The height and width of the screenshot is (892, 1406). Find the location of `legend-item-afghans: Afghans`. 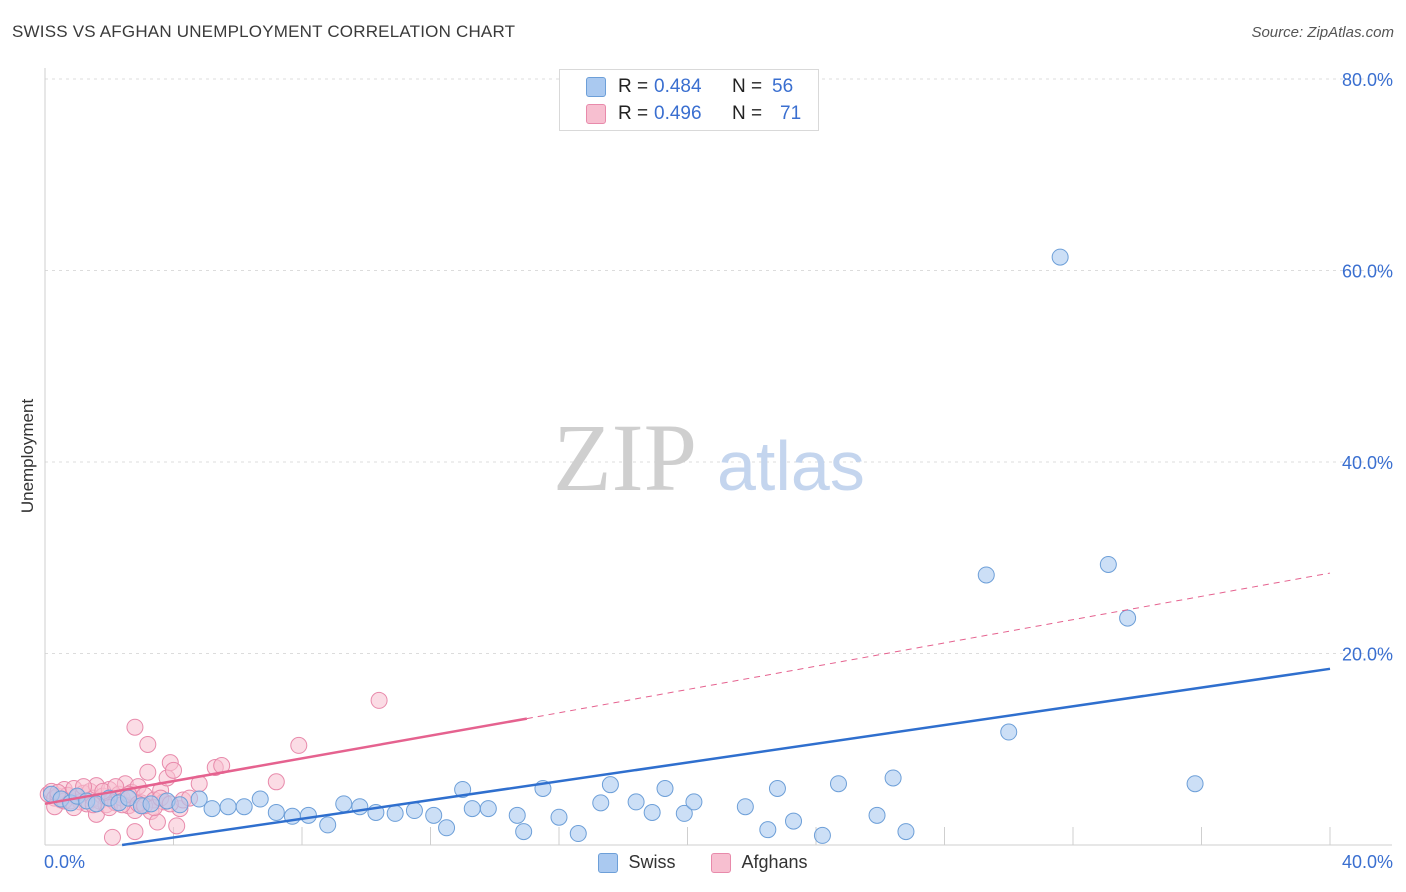

legend-item-afghans: Afghans is located at coordinates (759, 862).